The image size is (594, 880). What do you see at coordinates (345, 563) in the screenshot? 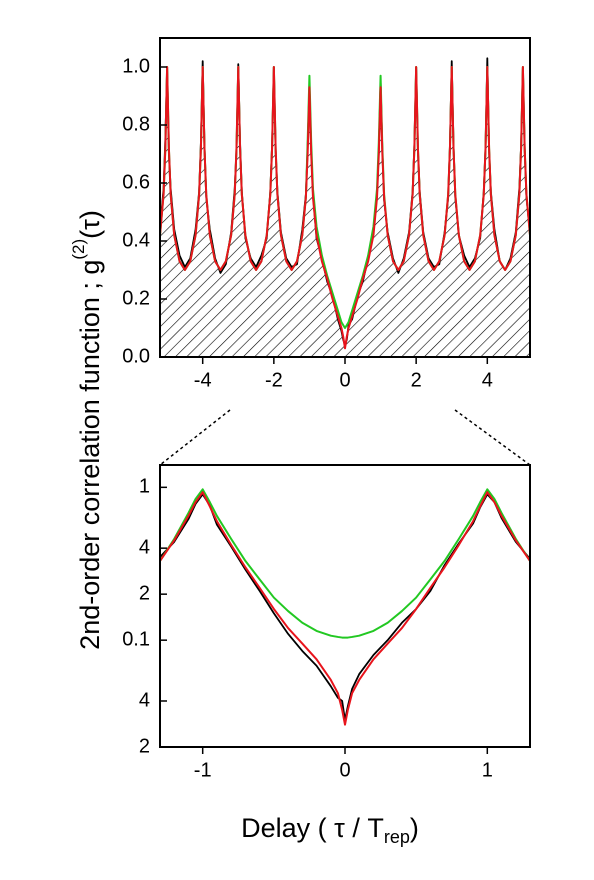
I see `series-line` at bounding box center [345, 563].